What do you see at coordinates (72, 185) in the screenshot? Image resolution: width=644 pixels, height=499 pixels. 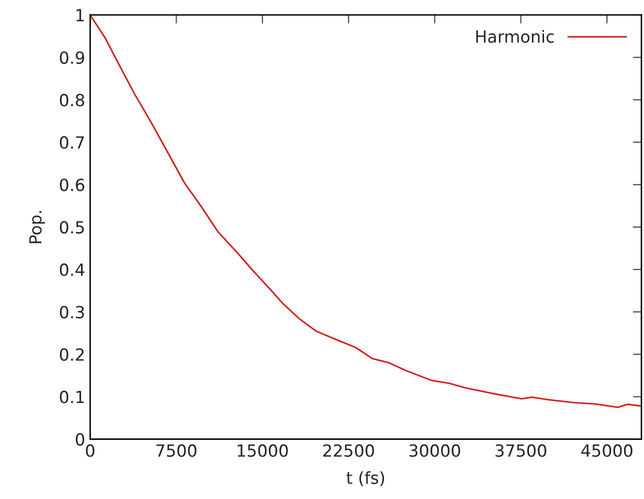 I see `y-tick-label: 0.6` at bounding box center [72, 185].